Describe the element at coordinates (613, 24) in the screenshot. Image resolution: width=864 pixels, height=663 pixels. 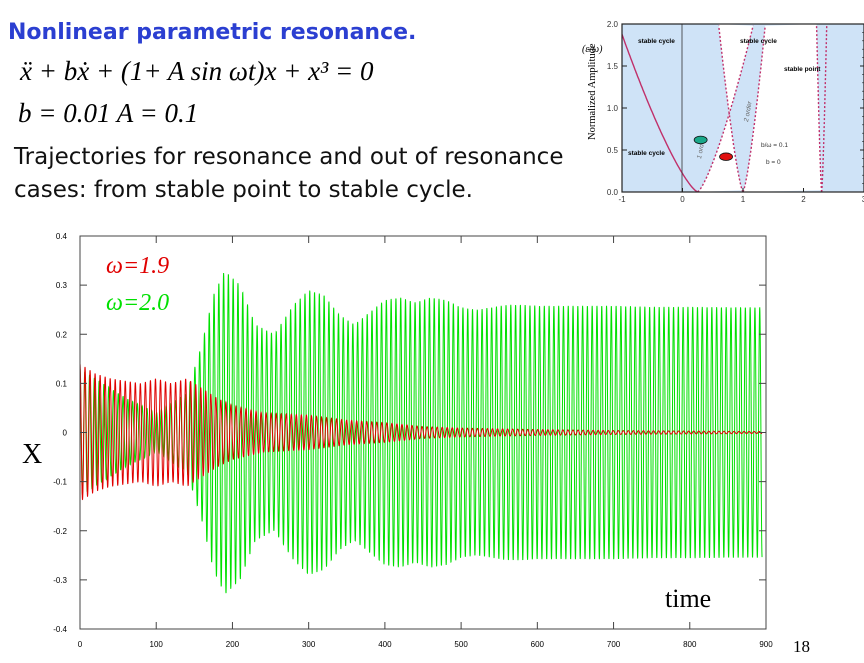
I see `inset-y-tick-label: 2.0` at that location.